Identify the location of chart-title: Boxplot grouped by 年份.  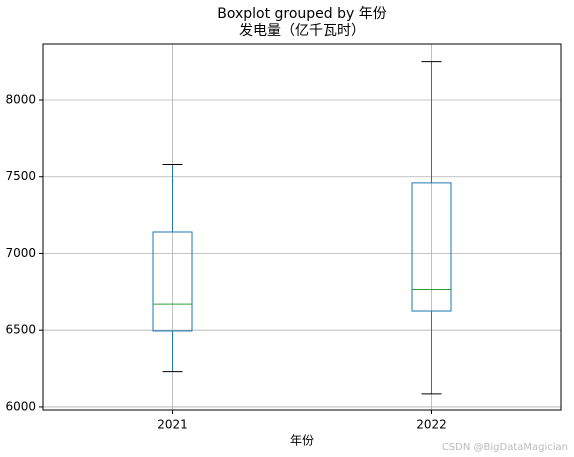
(302, 14).